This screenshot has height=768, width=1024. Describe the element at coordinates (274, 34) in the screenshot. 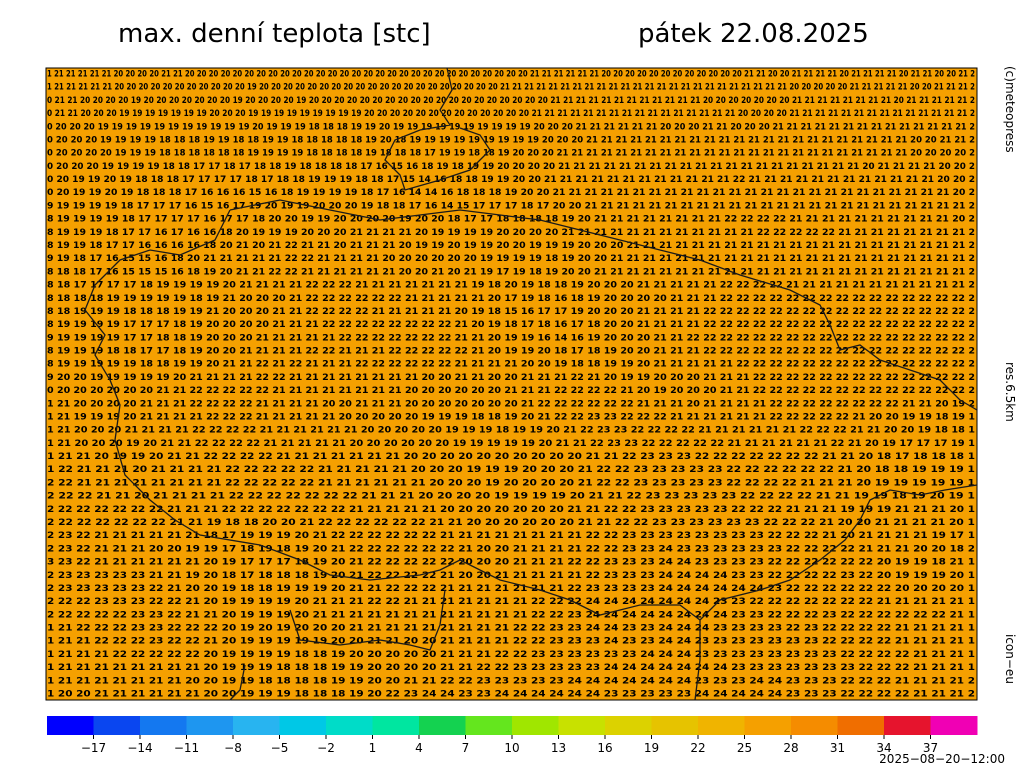

I see `map-title: max. denní teplota [stc]` at that location.